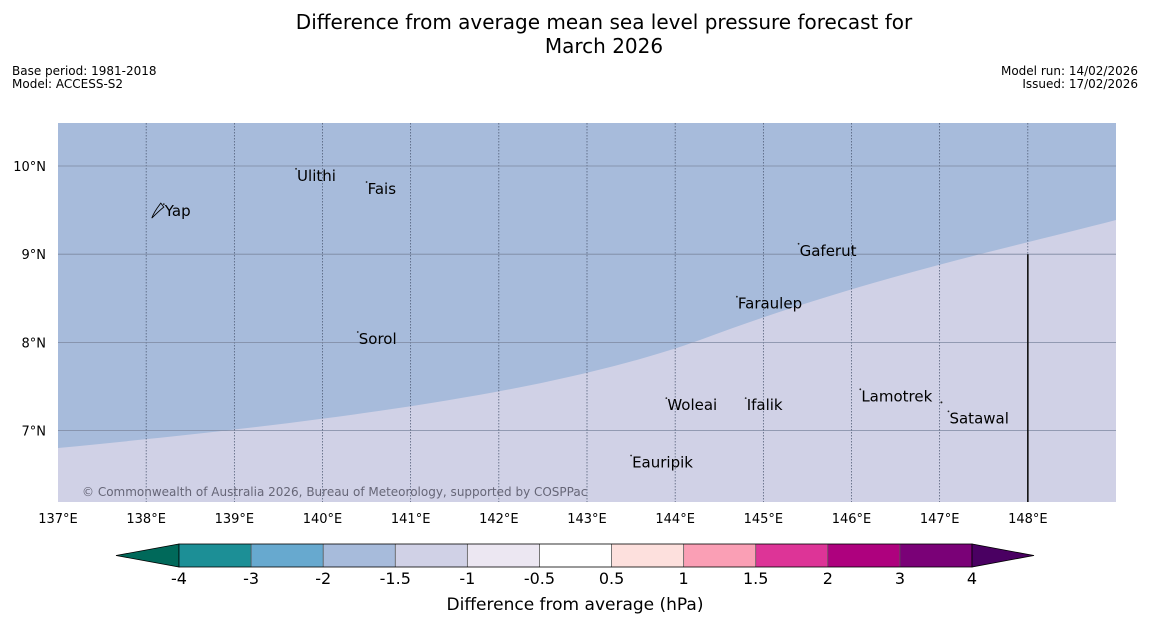 The width and height of the screenshot is (1150, 644). What do you see at coordinates (940, 519) in the screenshot?
I see `lon-tick-label: 147°E` at bounding box center [940, 519].